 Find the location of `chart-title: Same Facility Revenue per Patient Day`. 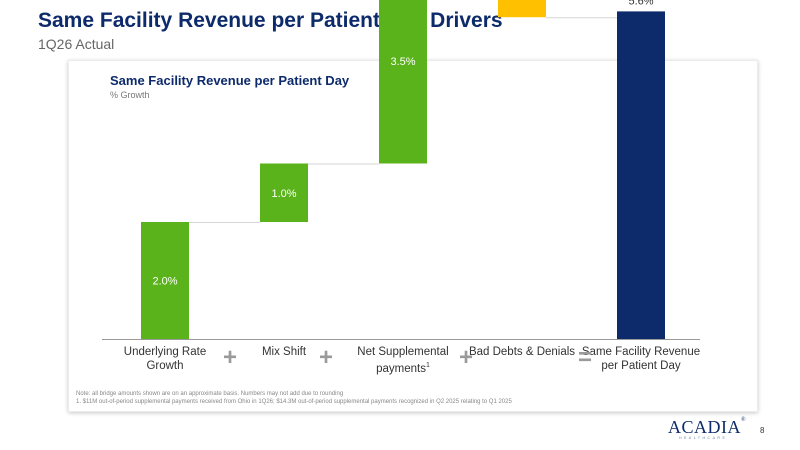

chart-title: Same Facility Revenue per Patient Day is located at coordinates (230, 80).